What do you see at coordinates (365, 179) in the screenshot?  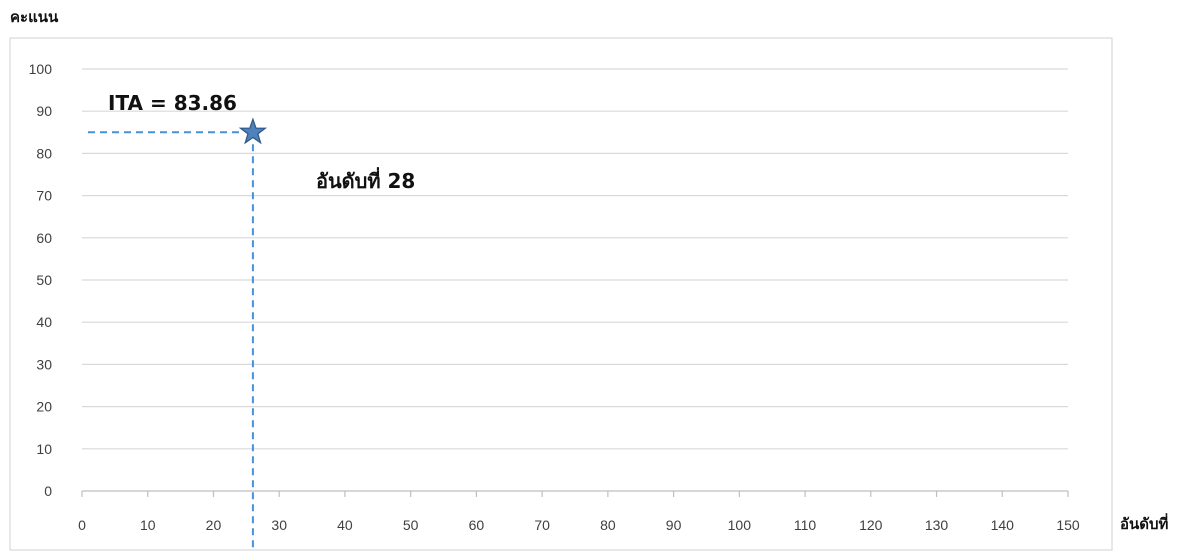 I see `rank-annotation: อันดับที่ 28` at bounding box center [365, 179].